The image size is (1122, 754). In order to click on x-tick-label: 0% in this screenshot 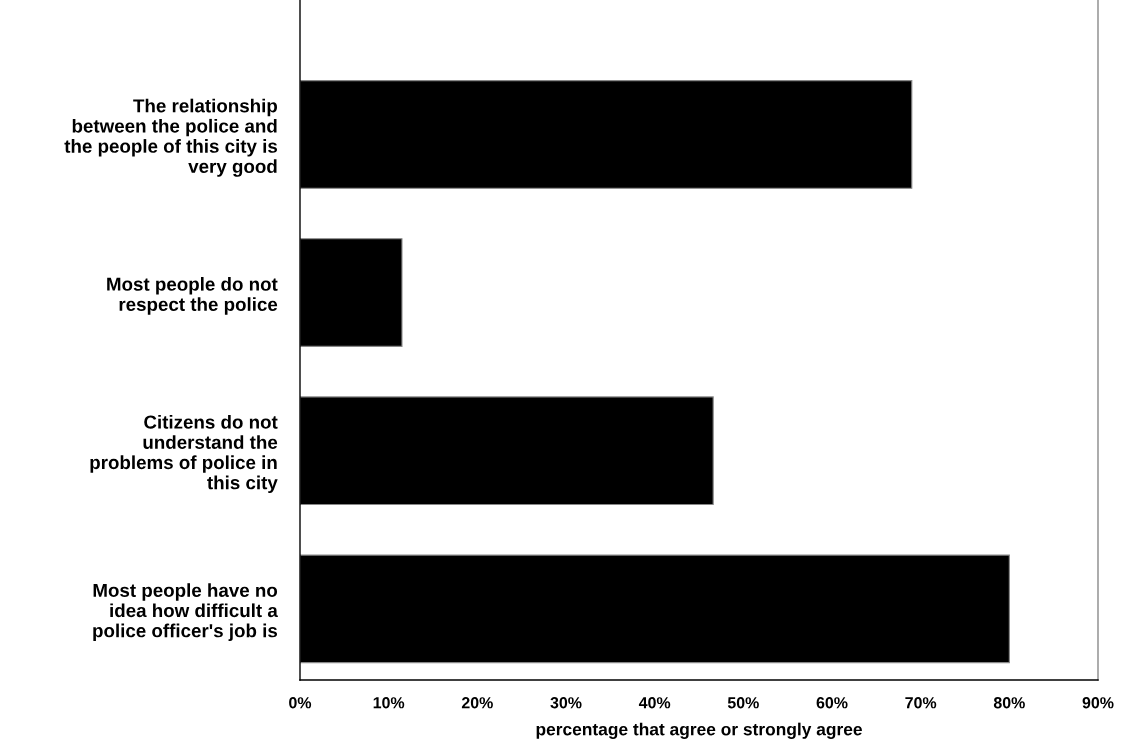, I will do `click(300, 703)`.